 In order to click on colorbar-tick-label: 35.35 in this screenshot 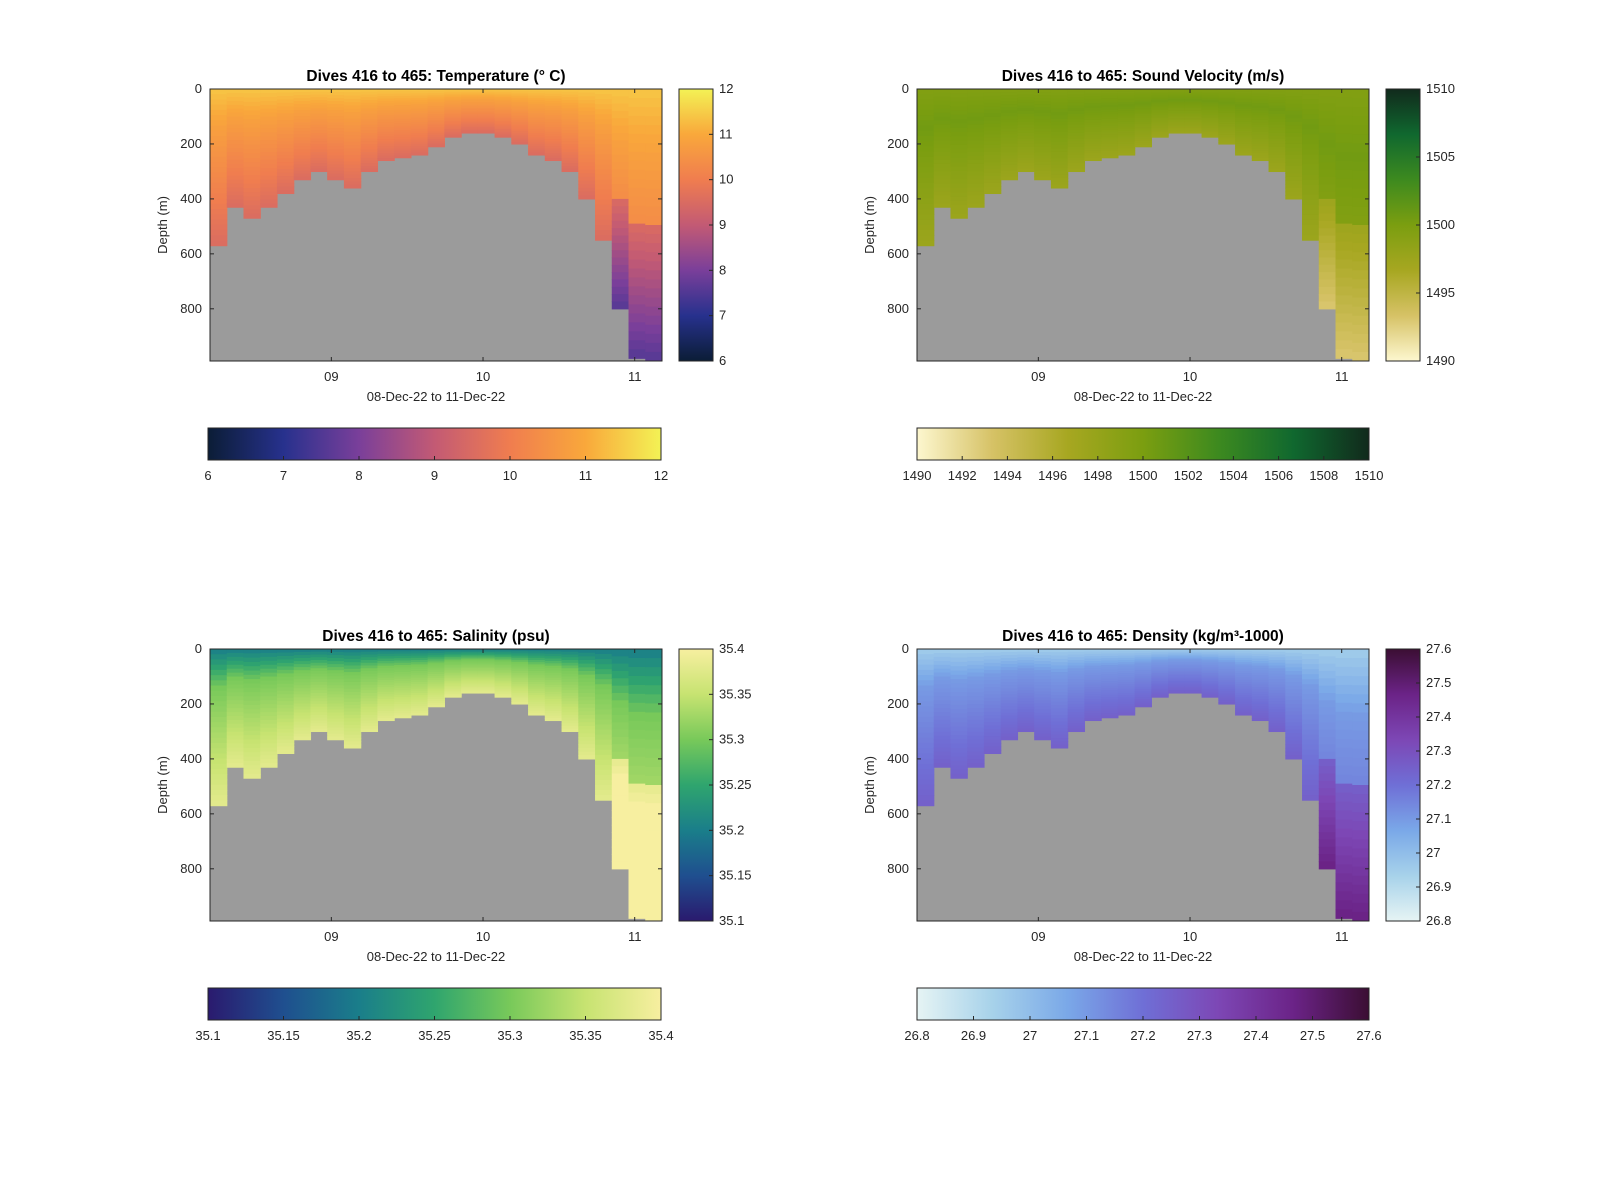, I will do `click(585, 1035)`.